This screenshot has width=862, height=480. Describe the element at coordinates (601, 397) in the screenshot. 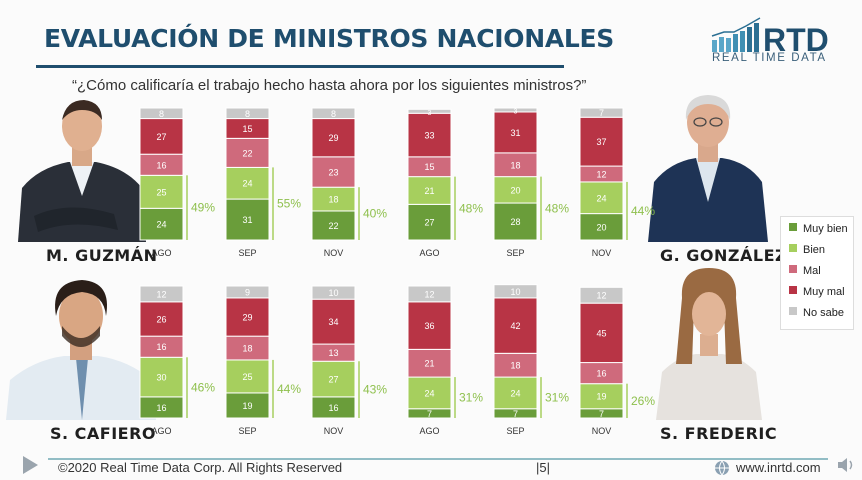

I see `bar-value-label: 19` at that location.